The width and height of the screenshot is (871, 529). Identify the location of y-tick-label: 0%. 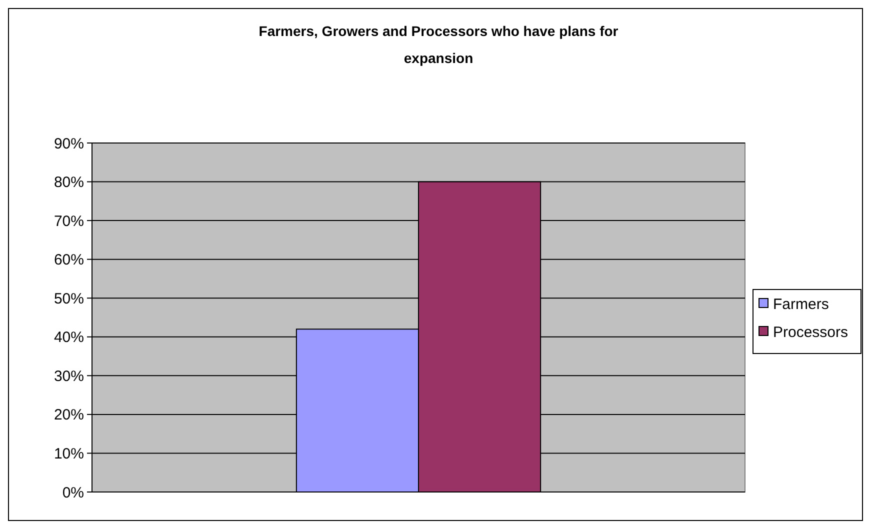
(73, 493).